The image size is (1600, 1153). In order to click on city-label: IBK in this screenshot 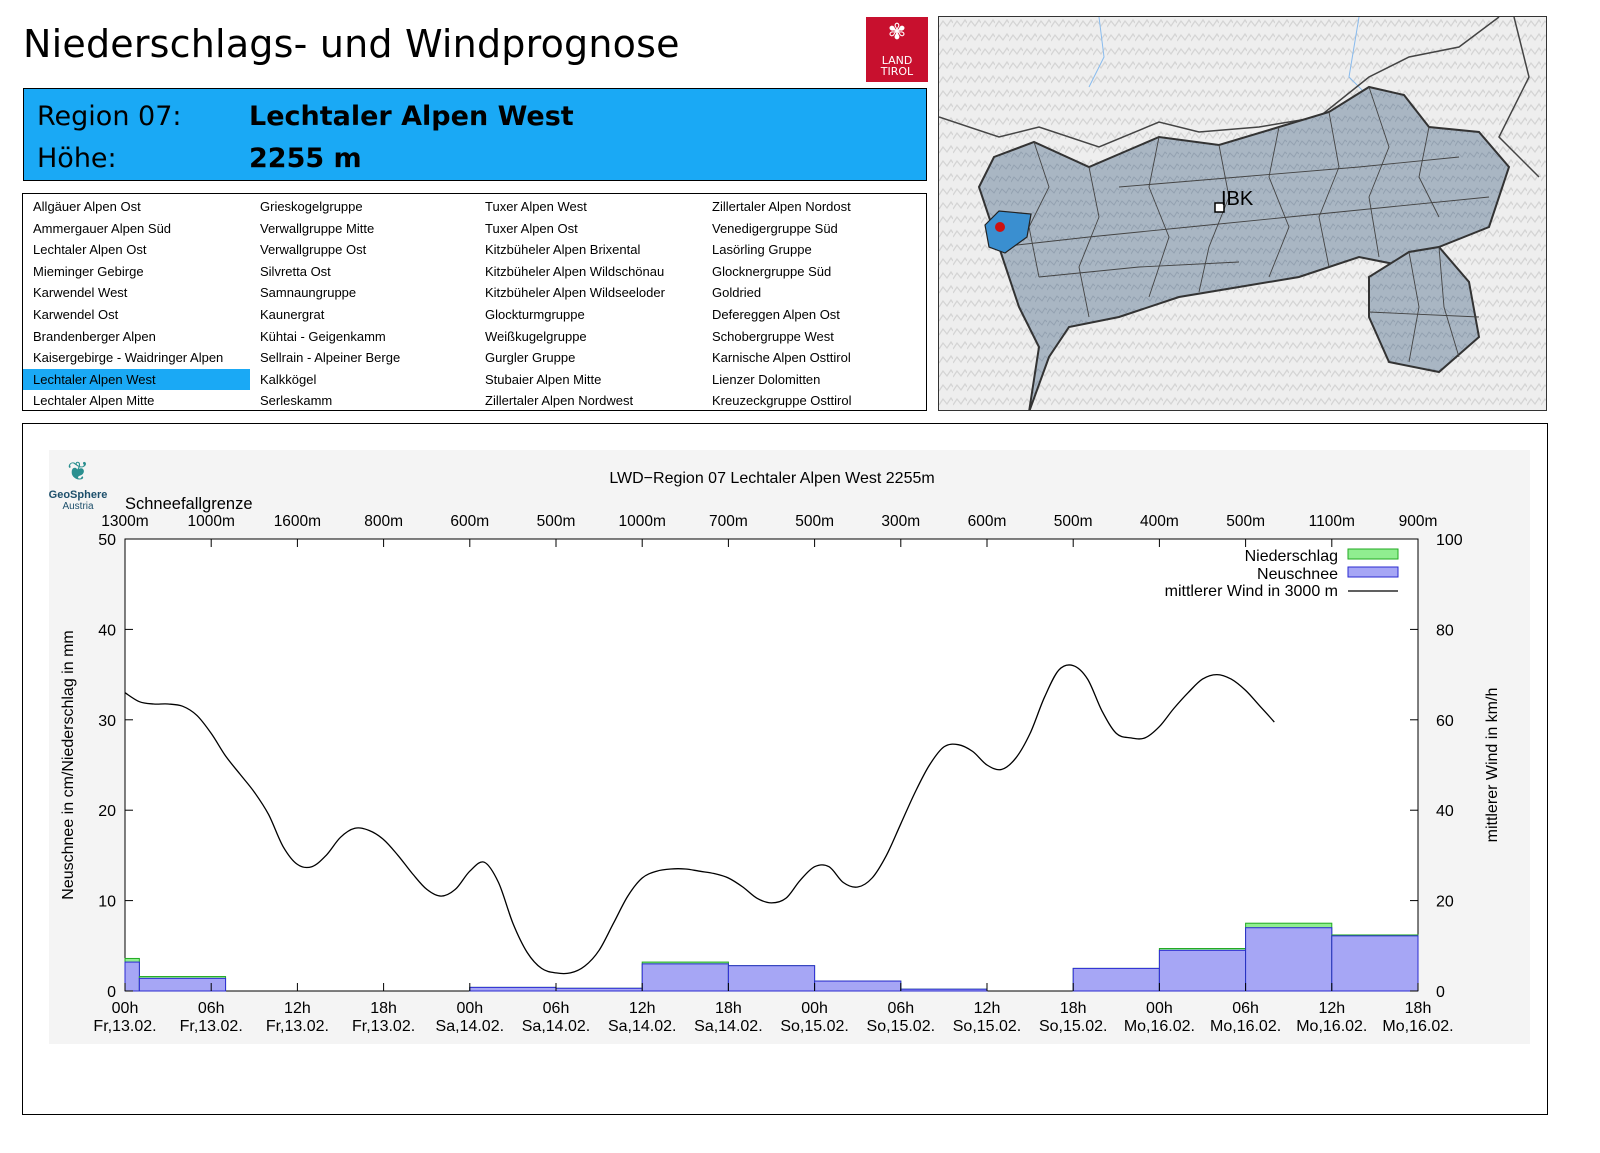, I will do `click(1237, 199)`.